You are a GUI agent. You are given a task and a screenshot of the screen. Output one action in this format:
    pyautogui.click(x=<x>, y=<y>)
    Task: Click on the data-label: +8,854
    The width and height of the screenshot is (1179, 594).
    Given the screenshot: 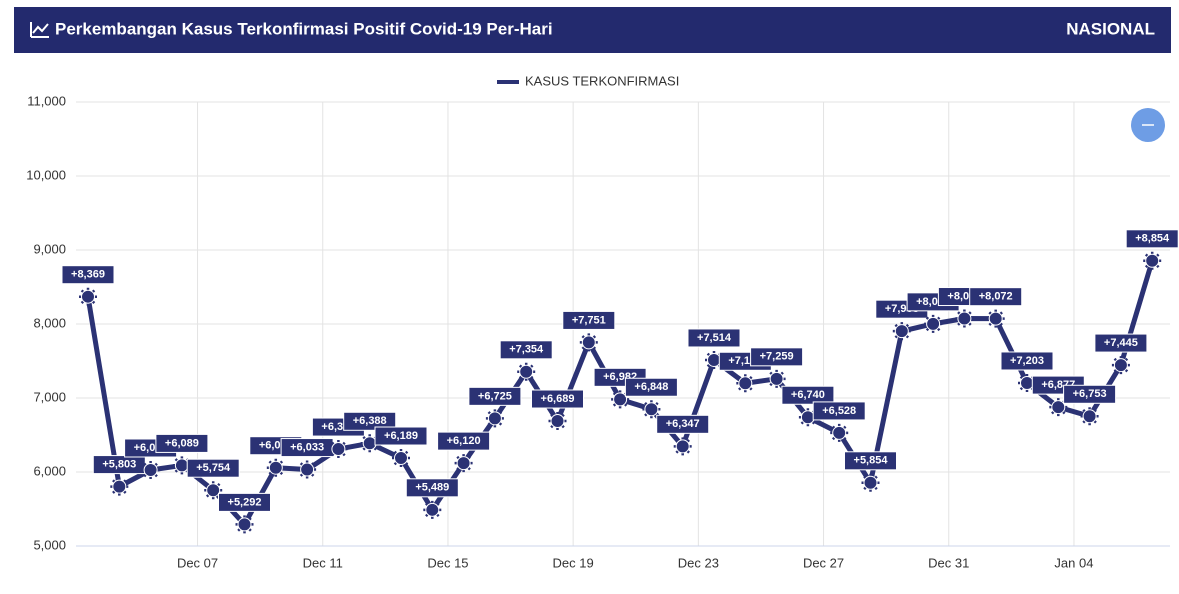 What is the action you would take?
    pyautogui.click(x=1152, y=239)
    